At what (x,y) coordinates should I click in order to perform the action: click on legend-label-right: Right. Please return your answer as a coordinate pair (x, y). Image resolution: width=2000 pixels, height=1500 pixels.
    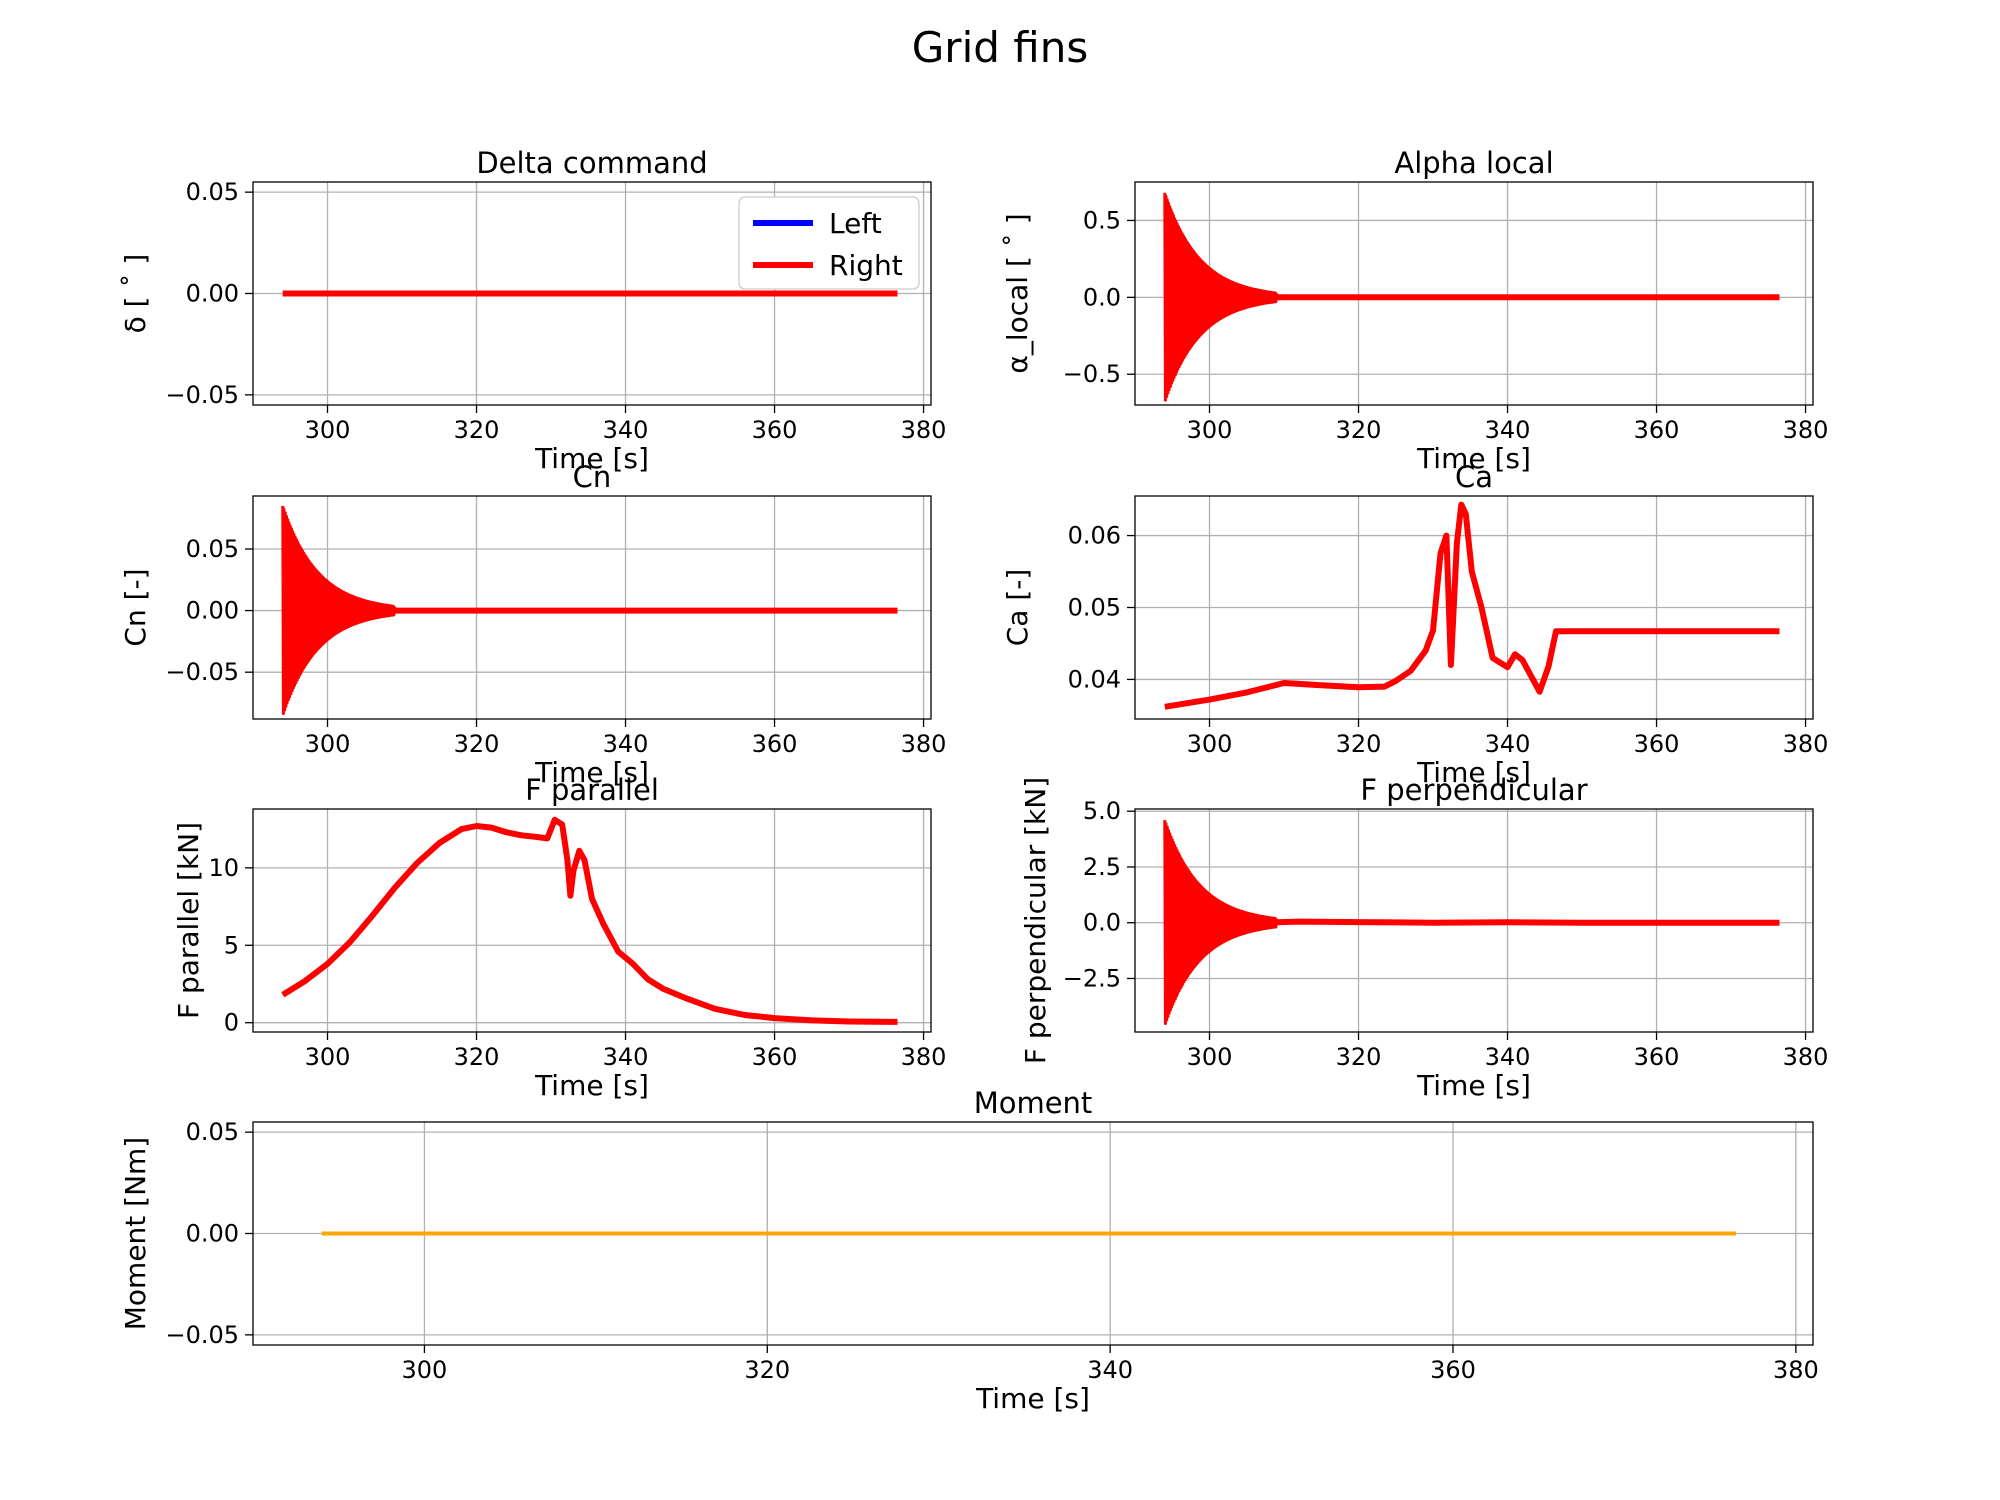
    Looking at the image, I should click on (866, 265).